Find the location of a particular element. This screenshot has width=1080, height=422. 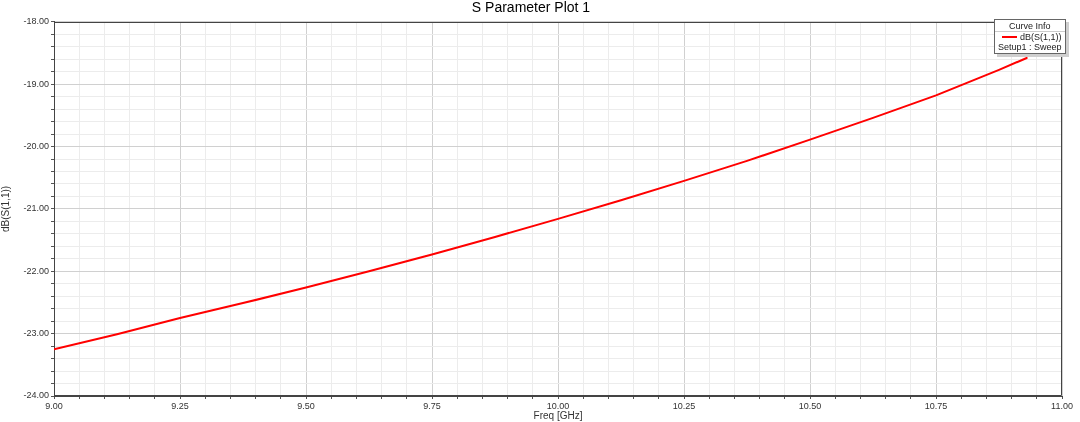

x-tick-label: 9.00 is located at coordinates (54, 405).